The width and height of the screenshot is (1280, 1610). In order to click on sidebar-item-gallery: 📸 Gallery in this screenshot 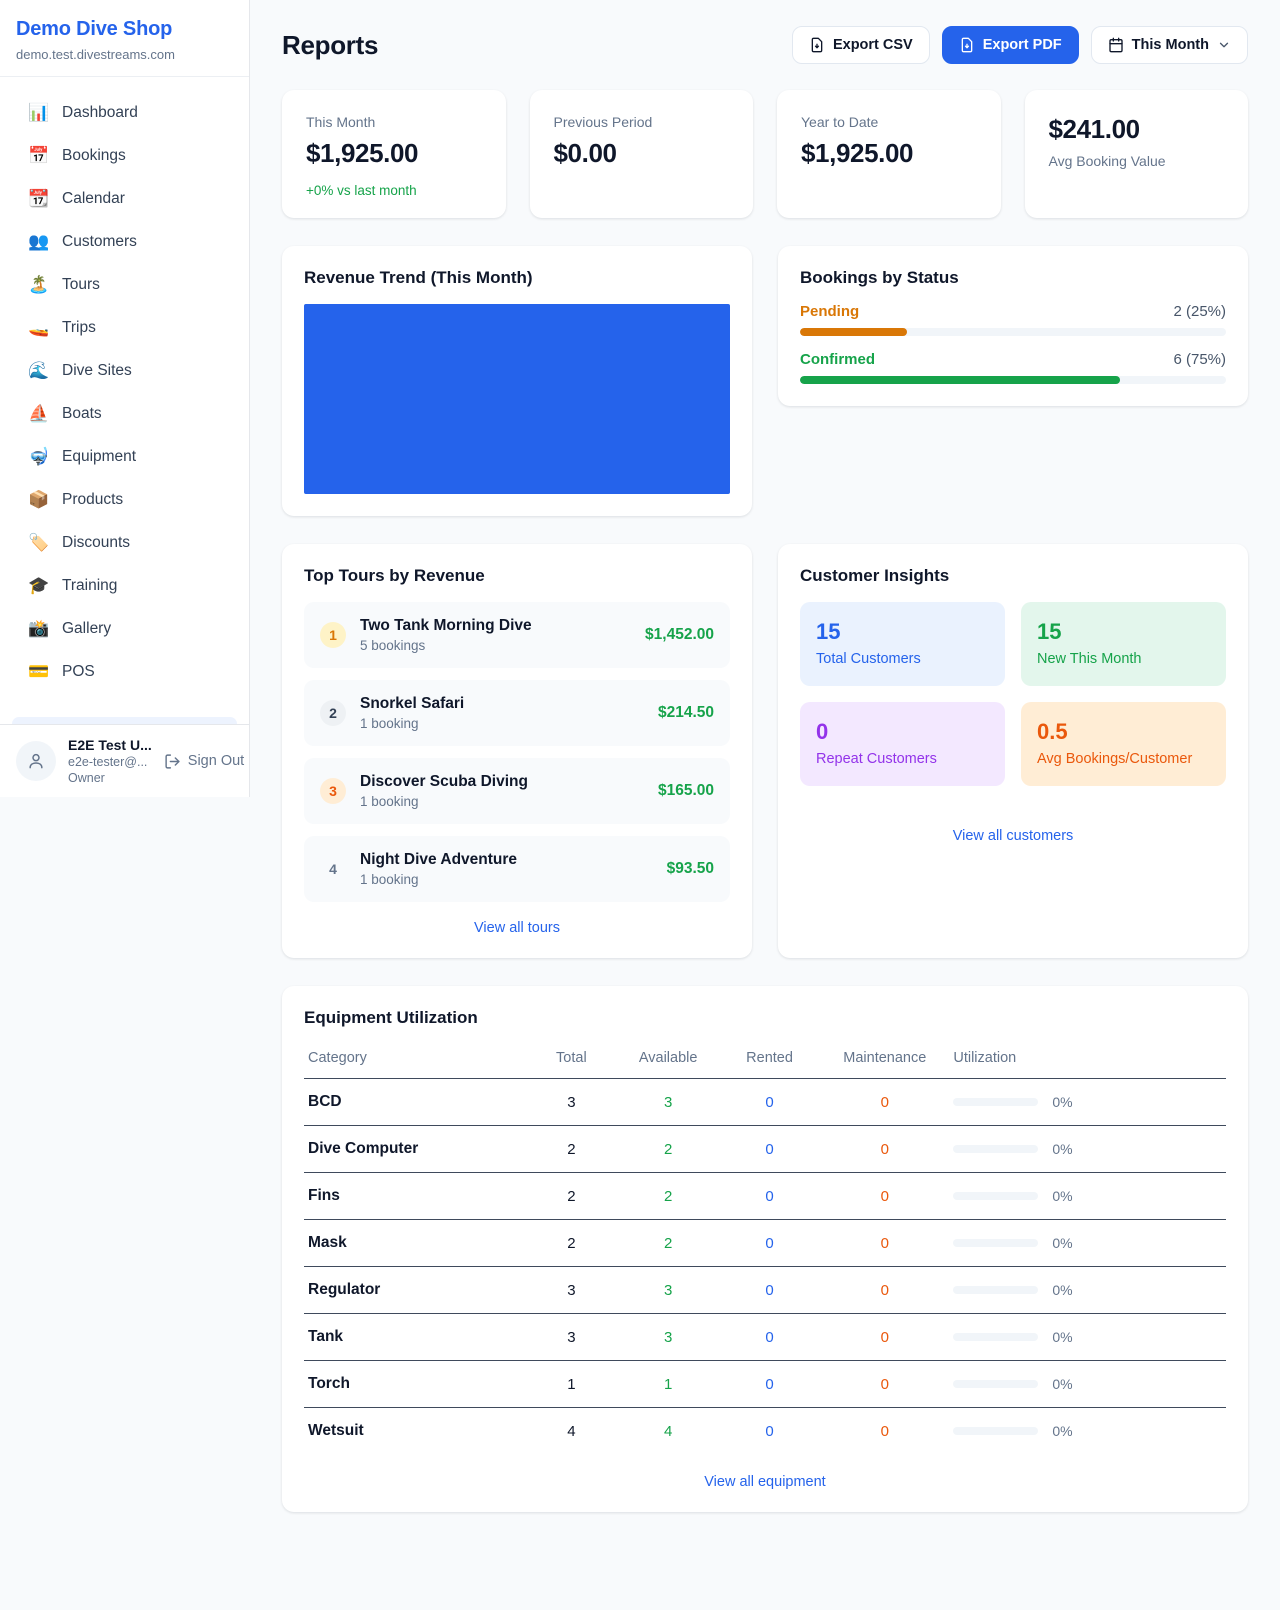, I will do `click(70, 628)`.